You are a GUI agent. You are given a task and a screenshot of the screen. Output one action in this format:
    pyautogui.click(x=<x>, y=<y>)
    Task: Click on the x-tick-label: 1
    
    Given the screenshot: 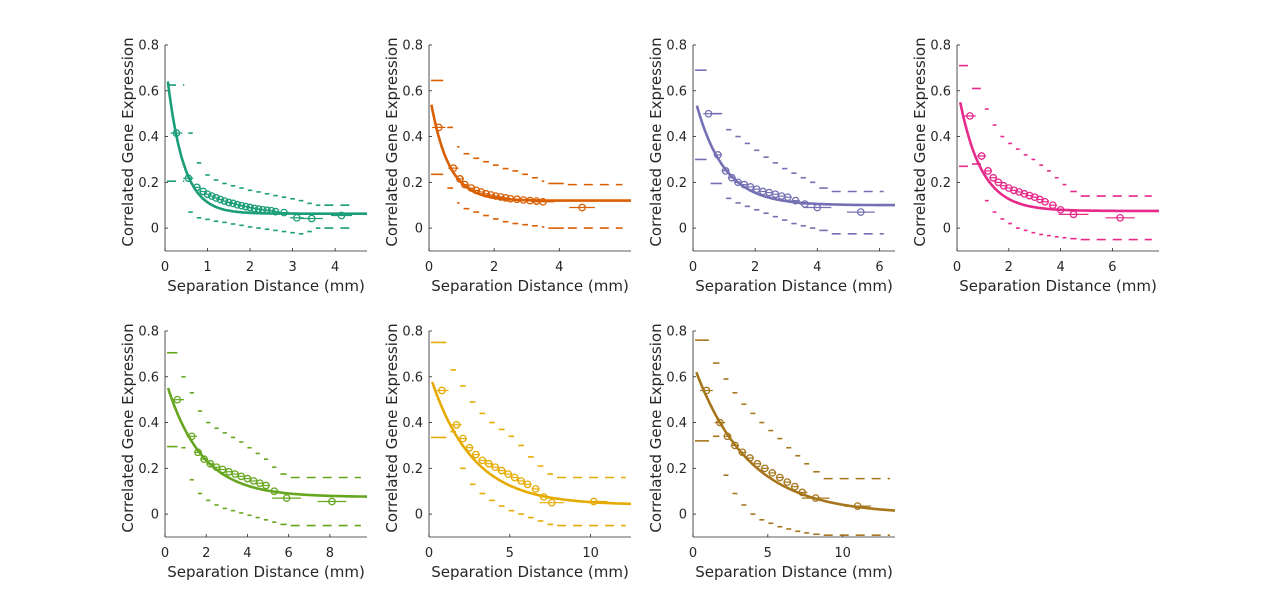 What is the action you would take?
    pyautogui.click(x=207, y=267)
    